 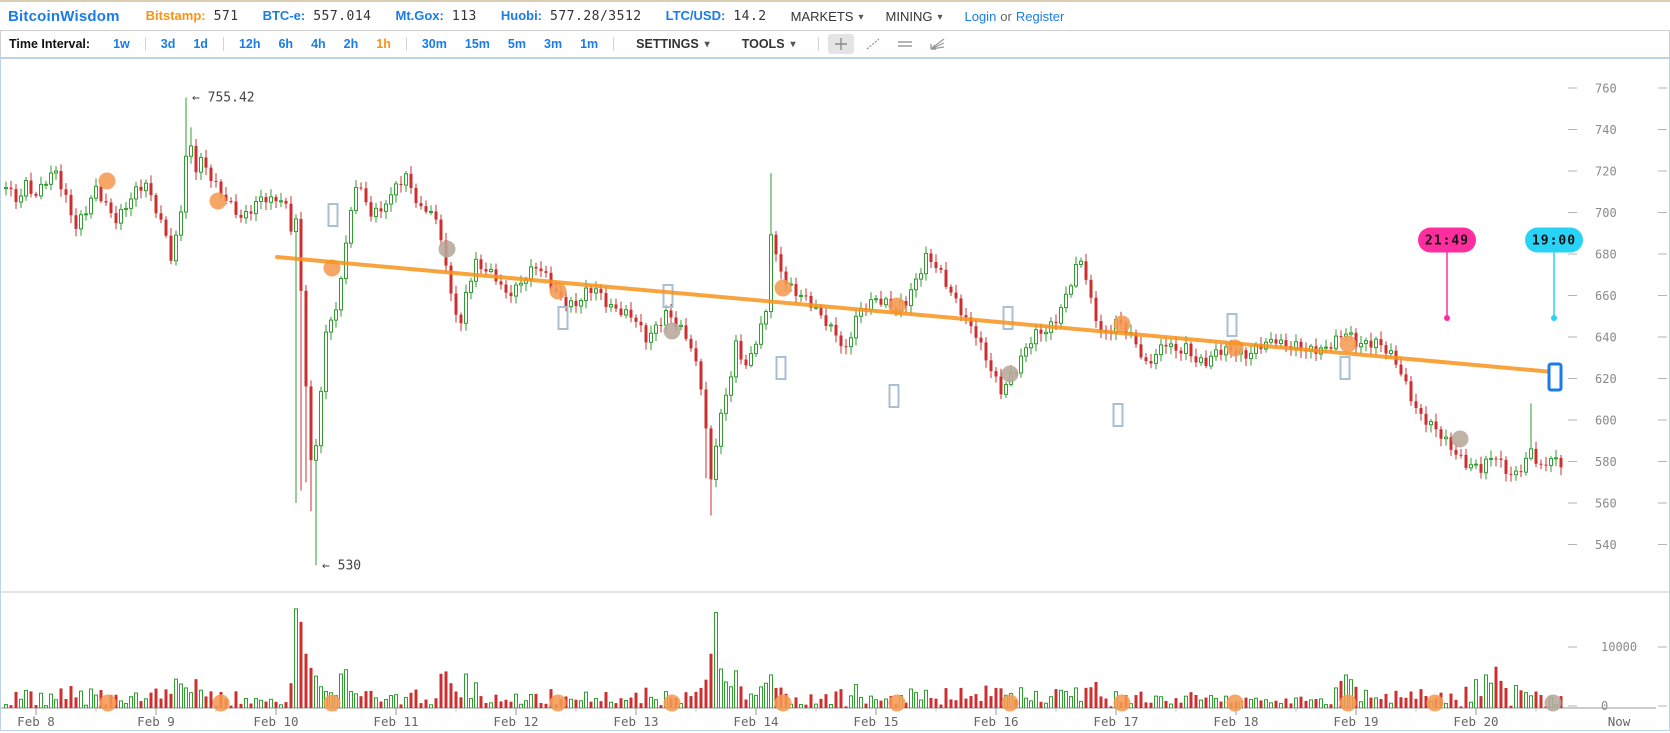 I want to click on horizontal-line-icon, so click(x=905, y=44).